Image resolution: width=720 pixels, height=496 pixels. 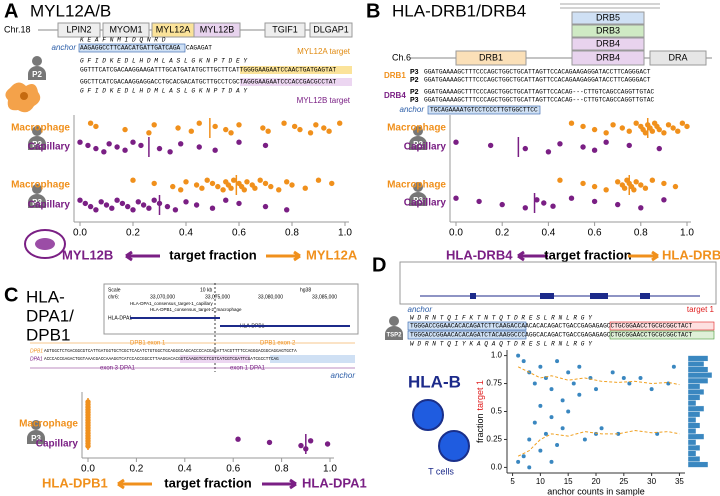 What do you see at coordinates (459, 10) in the screenshot?
I see `panel-title: HLA-DRB1/DRB4` at bounding box center [459, 10].